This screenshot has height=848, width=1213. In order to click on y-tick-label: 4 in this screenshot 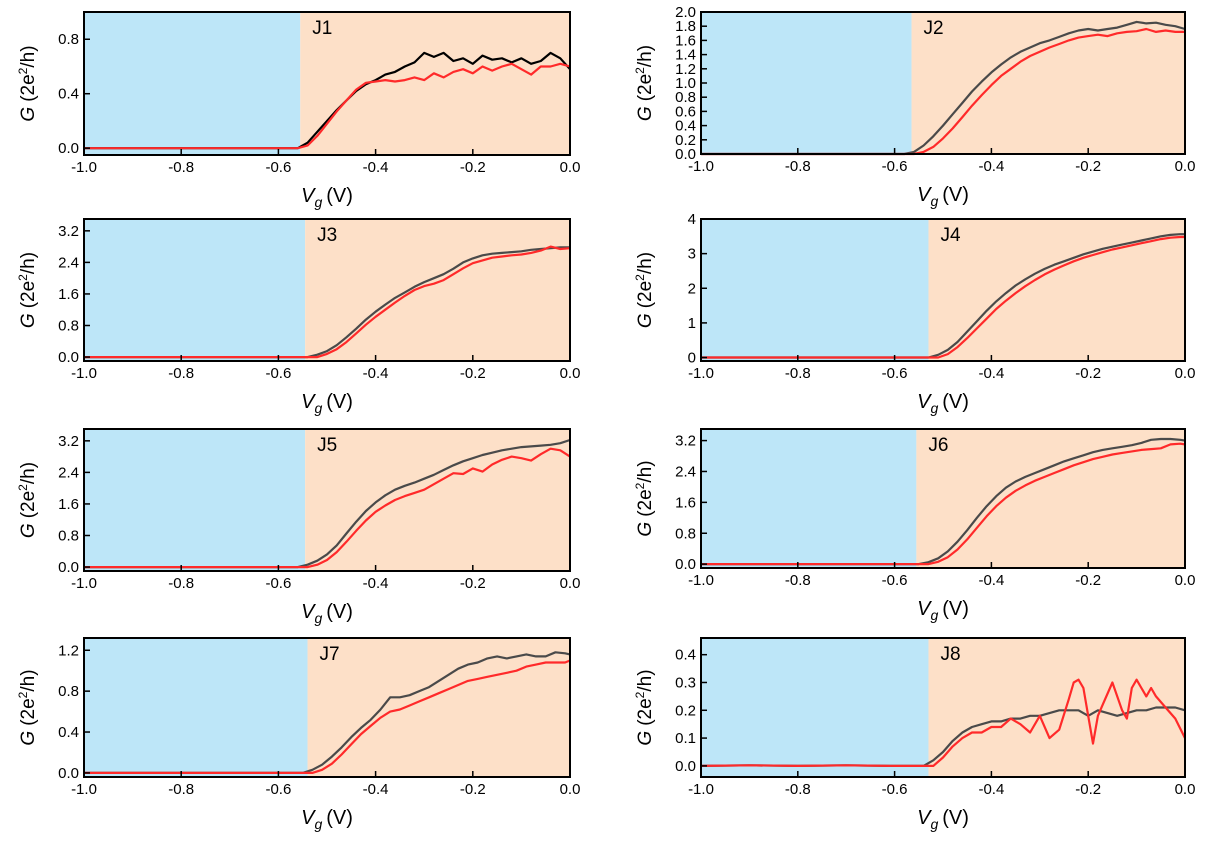, I will do `click(692, 219)`.